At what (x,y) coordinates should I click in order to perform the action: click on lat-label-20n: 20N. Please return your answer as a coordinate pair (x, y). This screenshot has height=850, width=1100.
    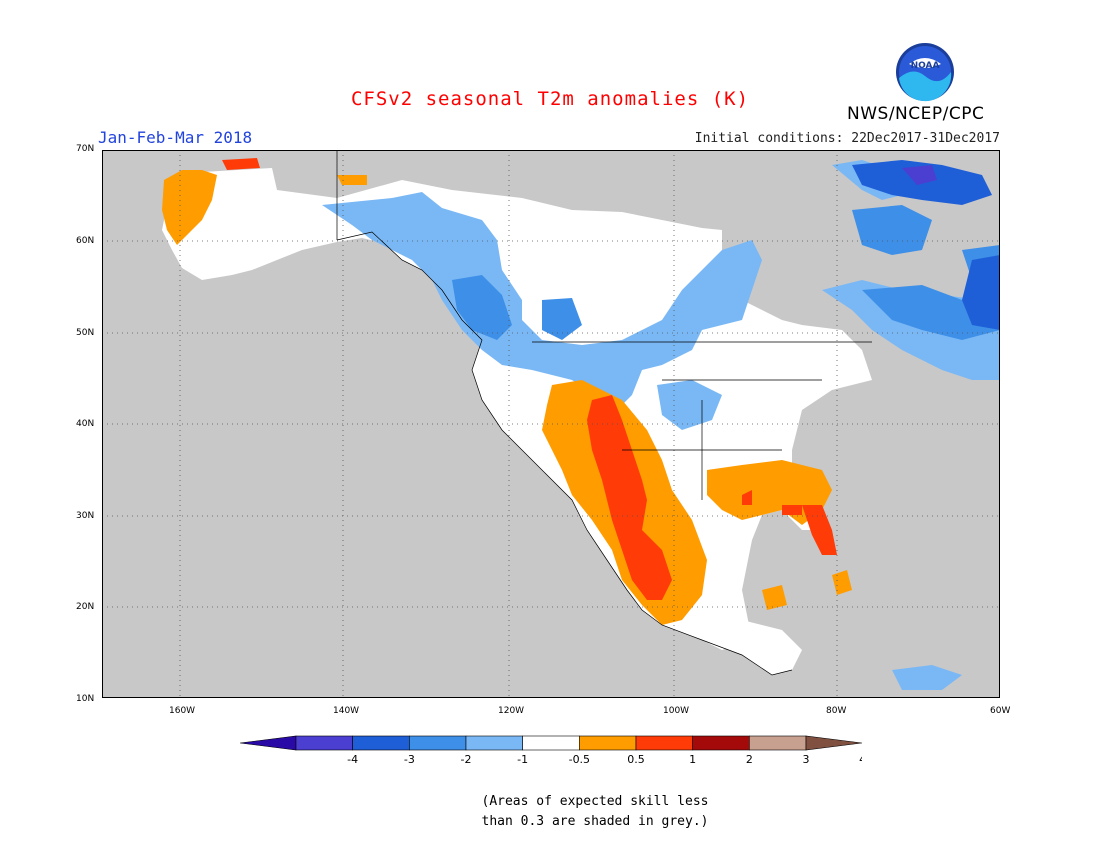
    Looking at the image, I should click on (85, 607).